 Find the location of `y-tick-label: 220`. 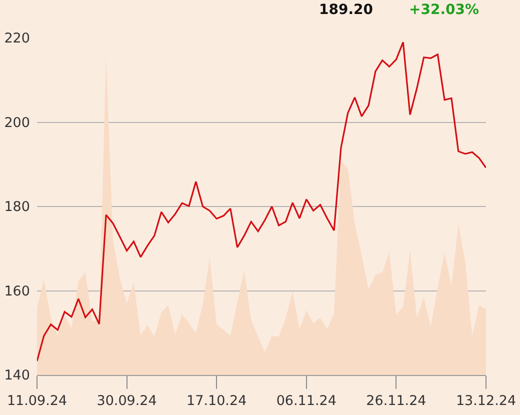

y-tick-label: 220 is located at coordinates (17, 38).